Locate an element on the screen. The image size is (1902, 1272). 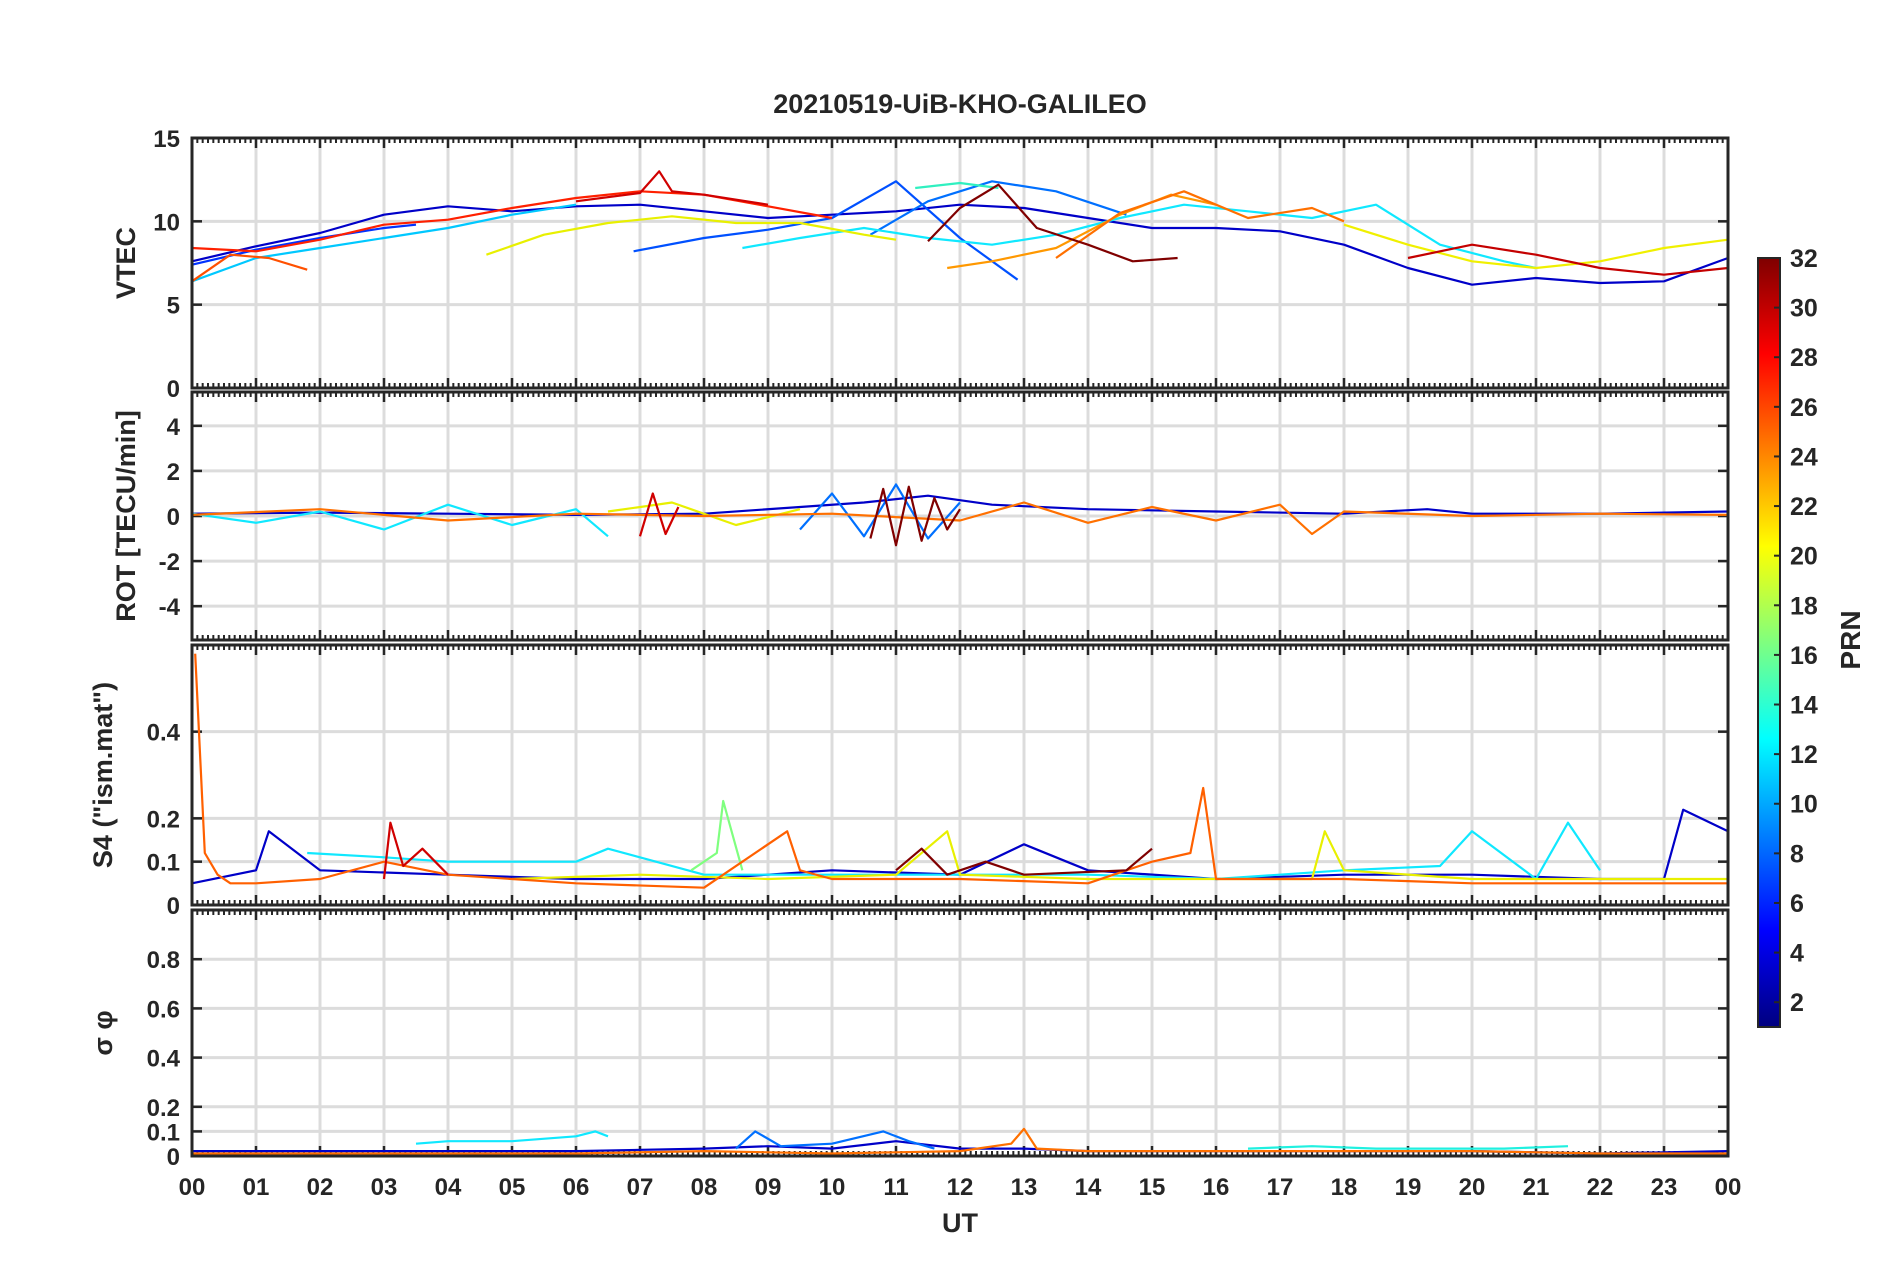
y-tick-label: 0.8 is located at coordinates (163, 960).